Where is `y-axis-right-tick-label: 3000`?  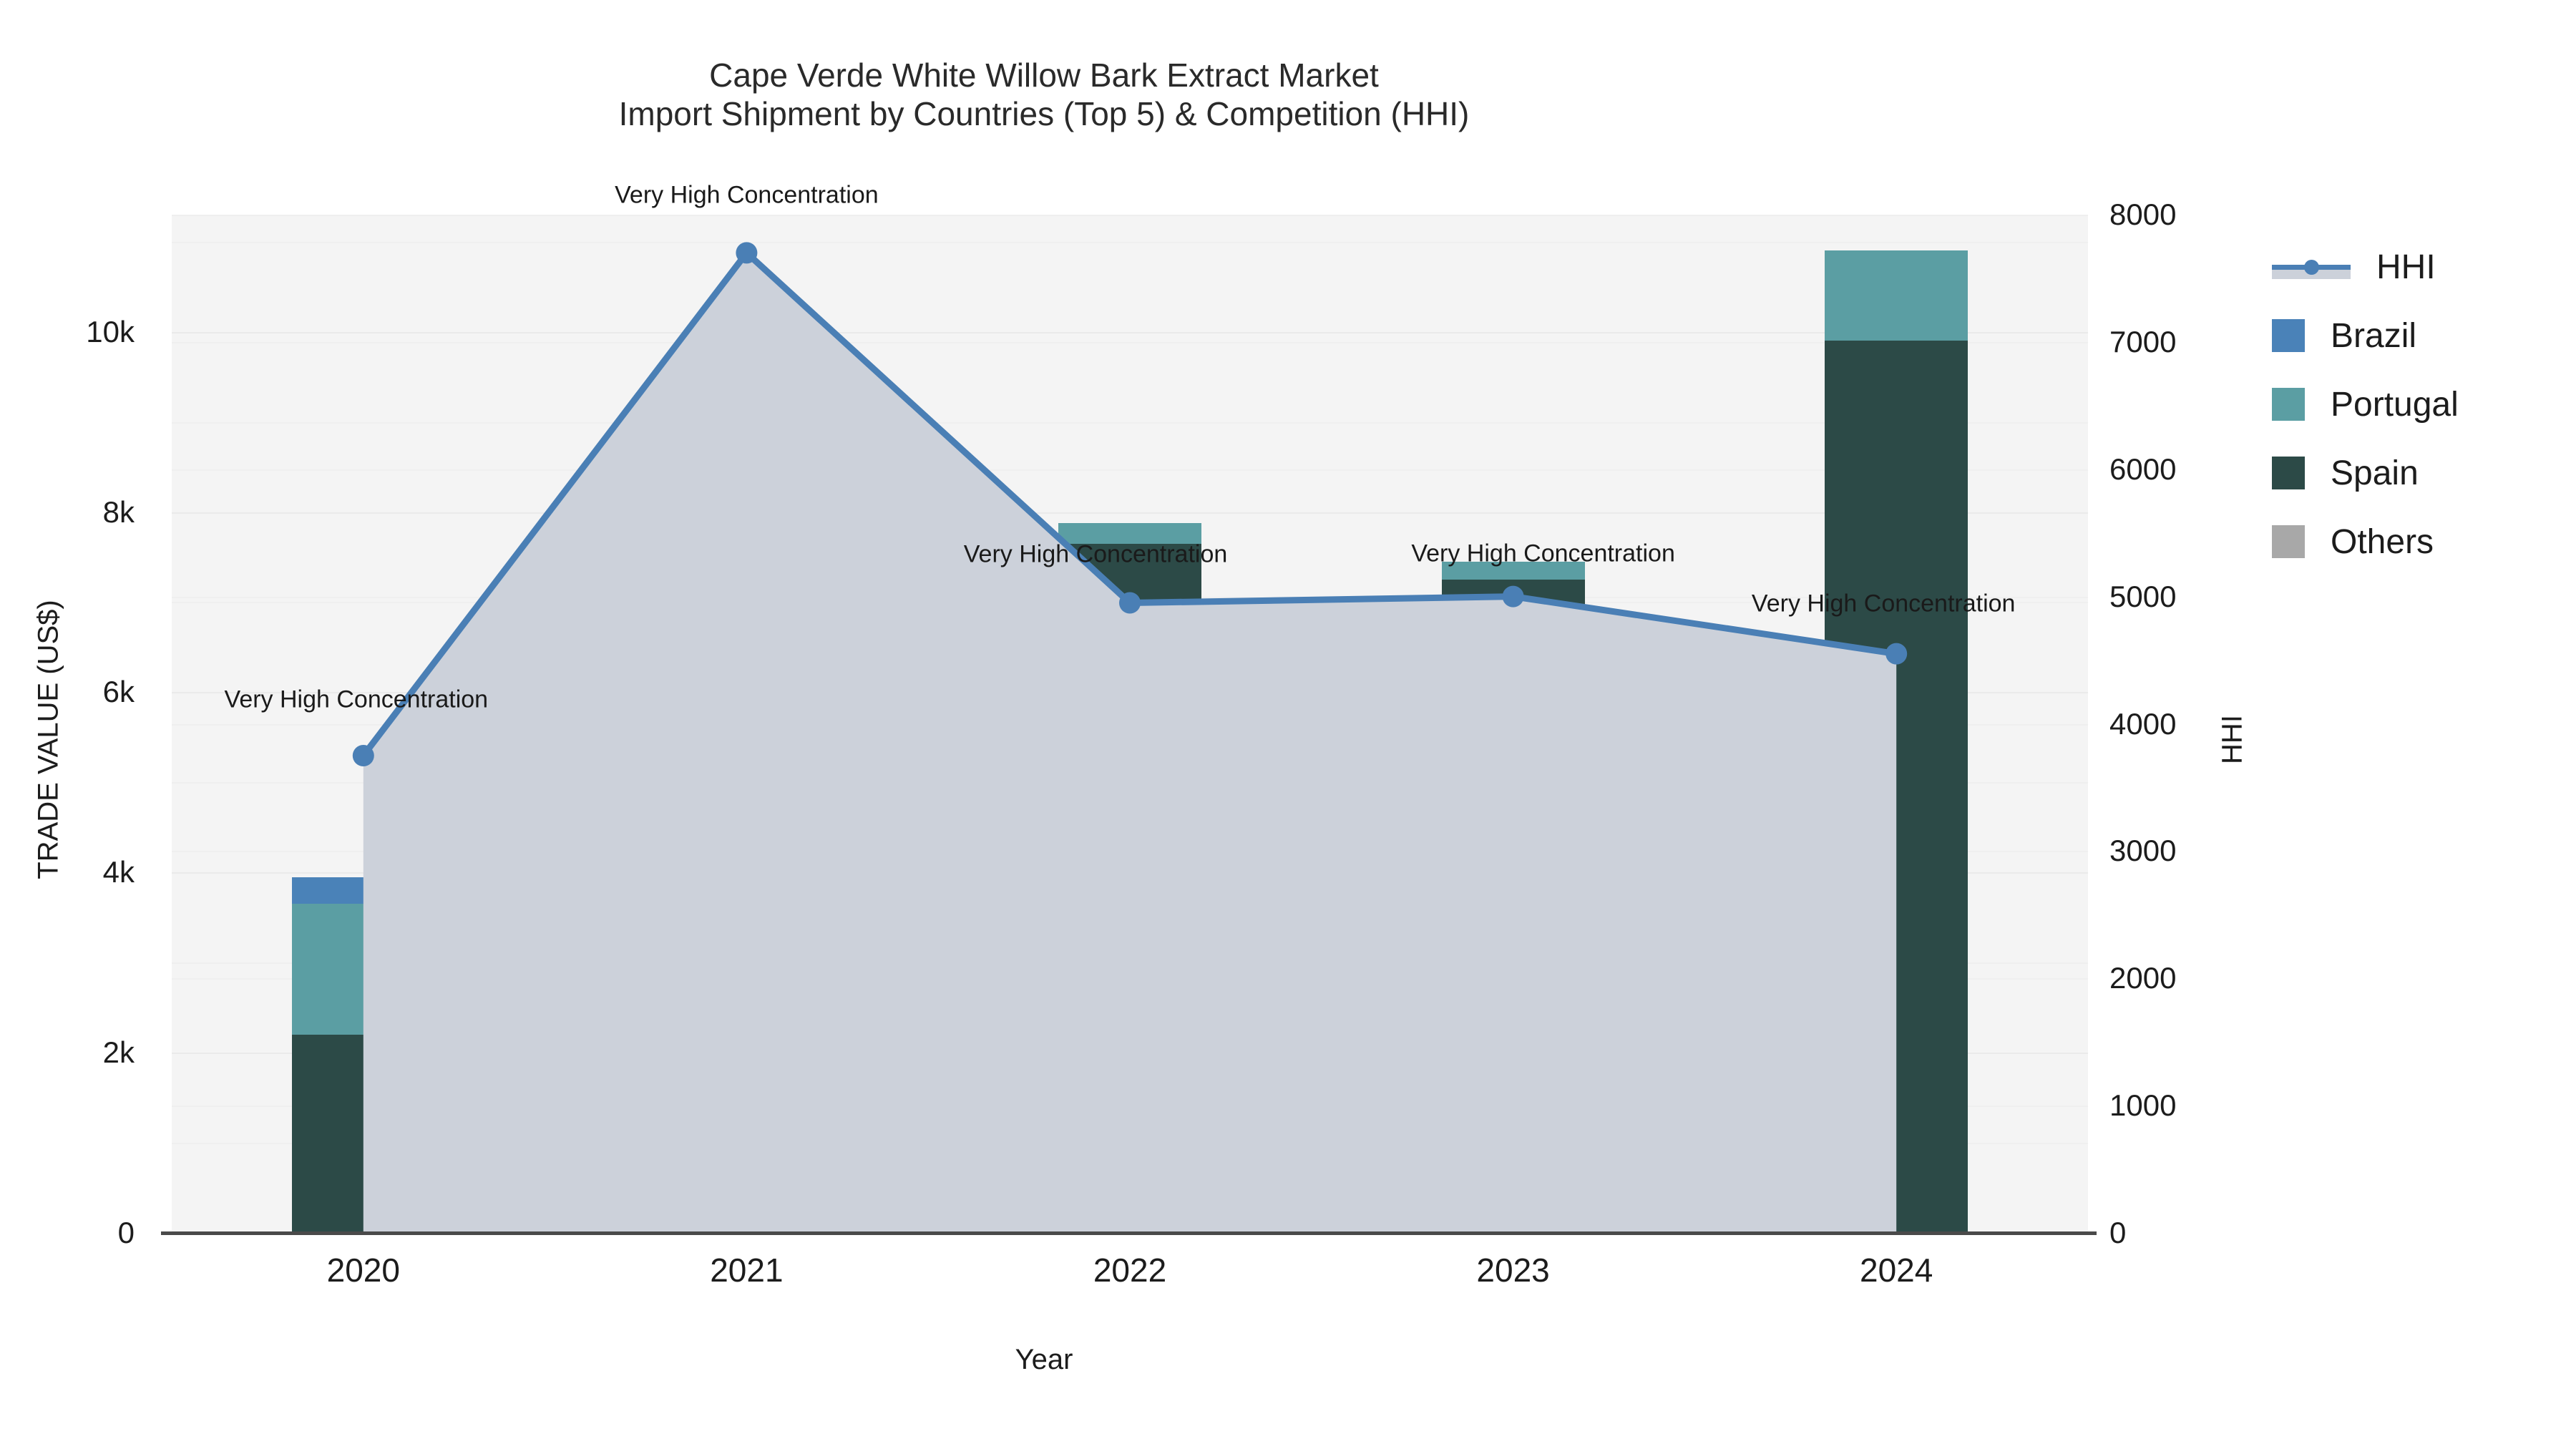 y-axis-right-tick-label: 3000 is located at coordinates (2143, 851).